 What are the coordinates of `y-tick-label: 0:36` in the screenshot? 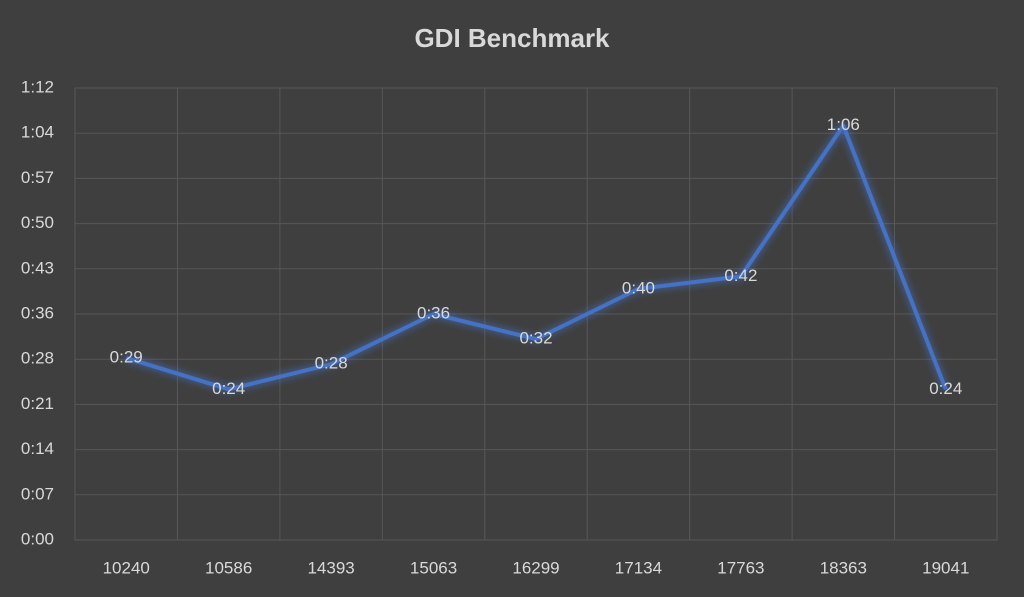 It's located at (37, 312).